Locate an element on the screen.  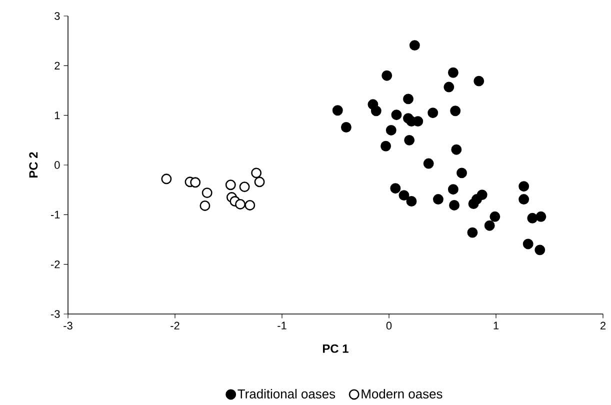
legend-label: Modern oases is located at coordinates (402, 394).